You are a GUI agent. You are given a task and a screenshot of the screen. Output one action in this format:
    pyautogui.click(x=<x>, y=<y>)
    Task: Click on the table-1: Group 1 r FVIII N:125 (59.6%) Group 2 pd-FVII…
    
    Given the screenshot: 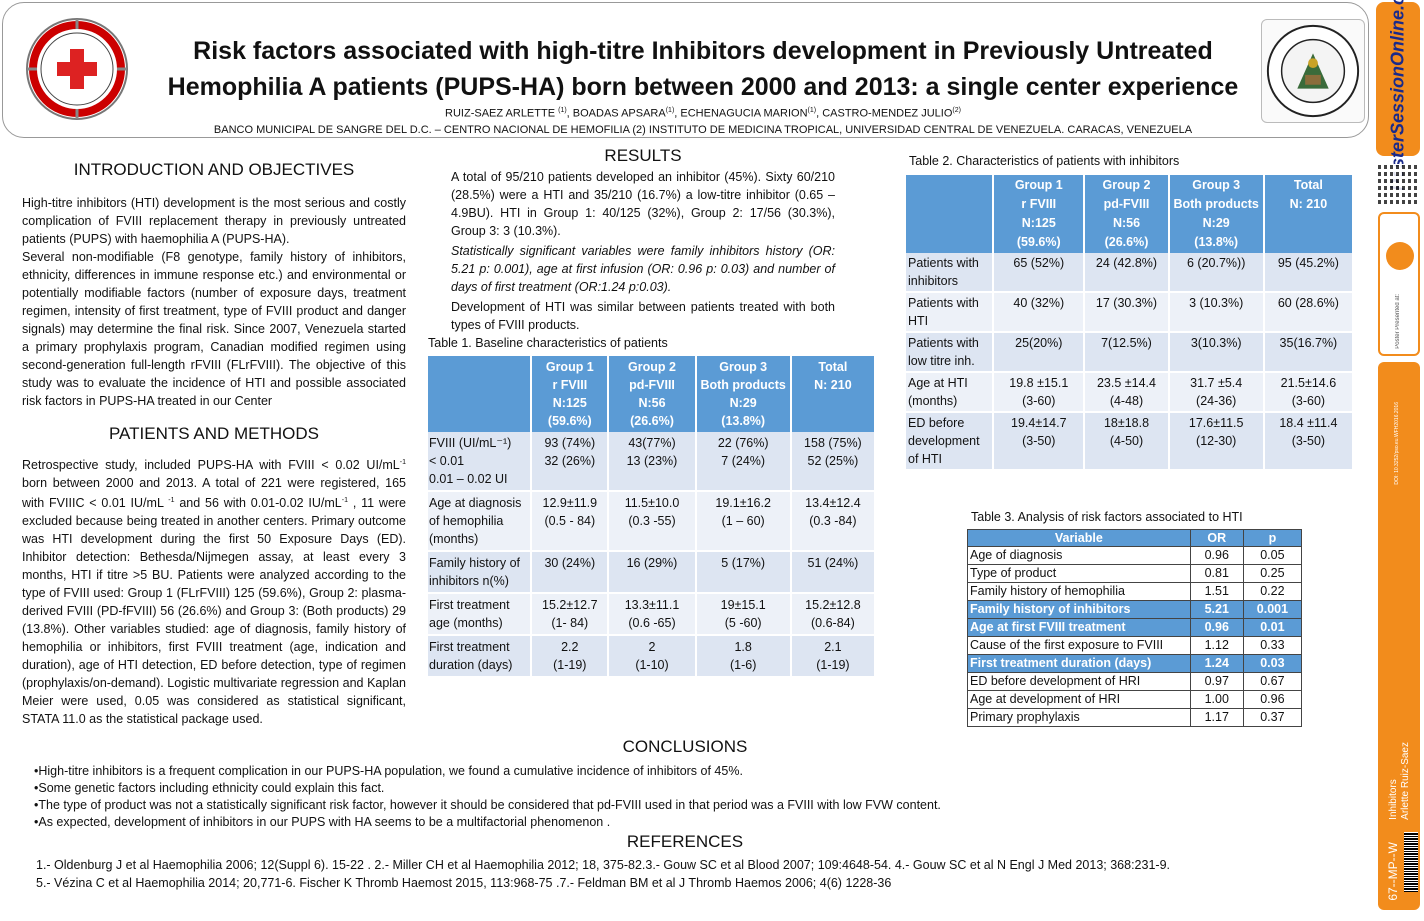 What is the action you would take?
    pyautogui.click(x=652, y=517)
    